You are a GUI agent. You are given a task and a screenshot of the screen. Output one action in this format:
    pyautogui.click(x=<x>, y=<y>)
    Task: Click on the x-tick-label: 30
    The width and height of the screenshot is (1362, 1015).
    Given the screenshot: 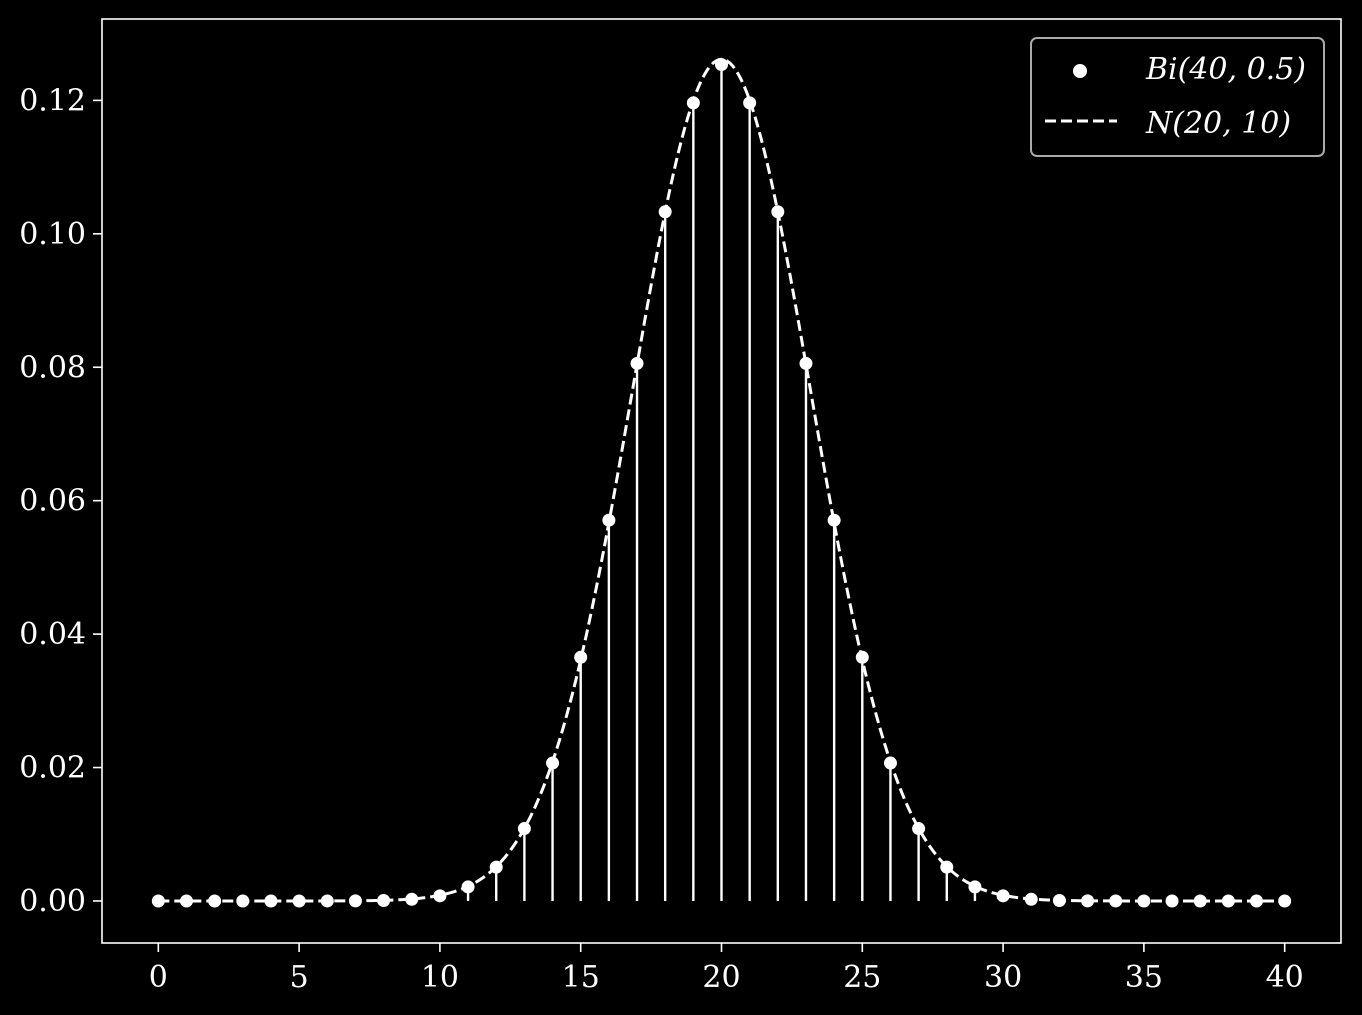 What is the action you would take?
    pyautogui.click(x=1003, y=977)
    